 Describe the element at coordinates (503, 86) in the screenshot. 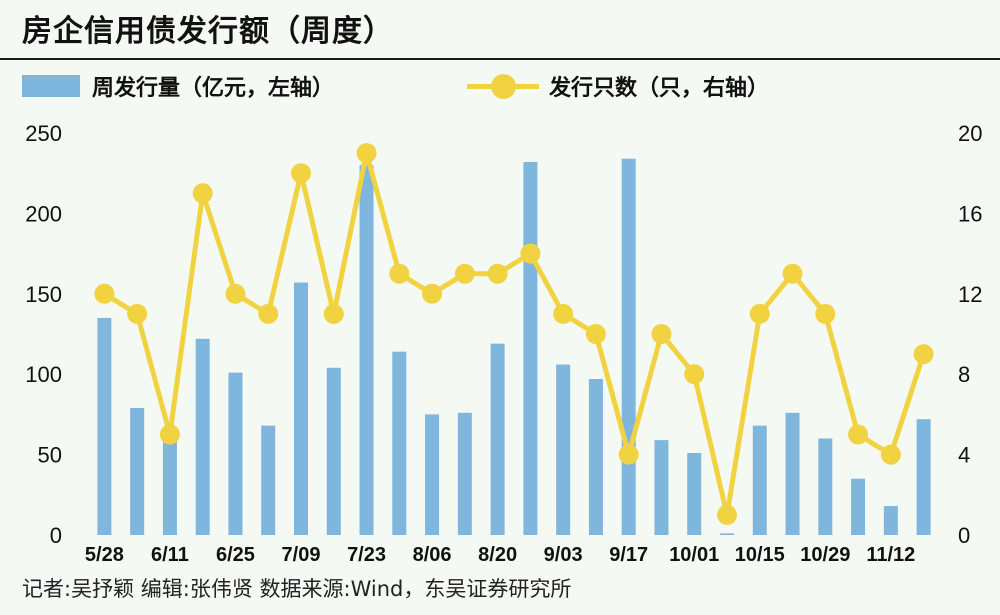

I see `legend-line-swatch` at that location.